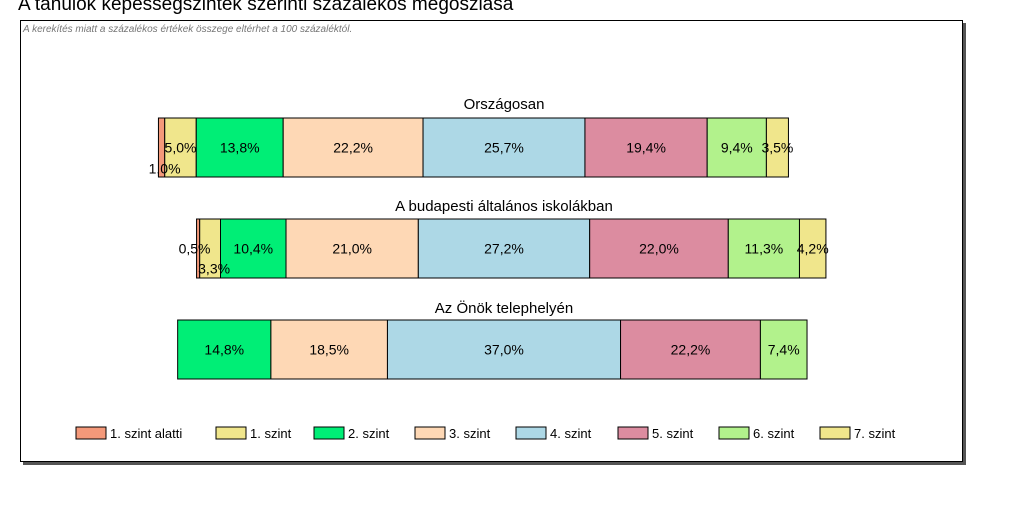  I want to click on data-label: 10,4%, so click(253, 249).